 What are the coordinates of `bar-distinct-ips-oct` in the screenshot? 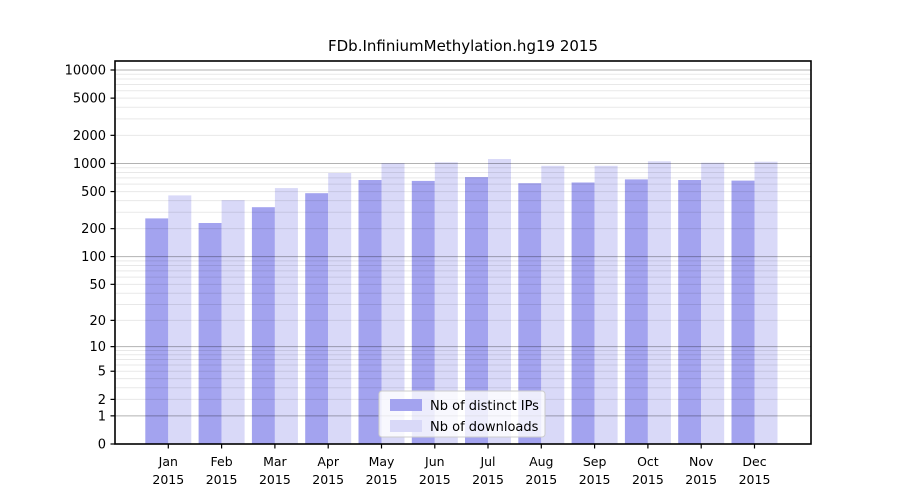 It's located at (636, 311).